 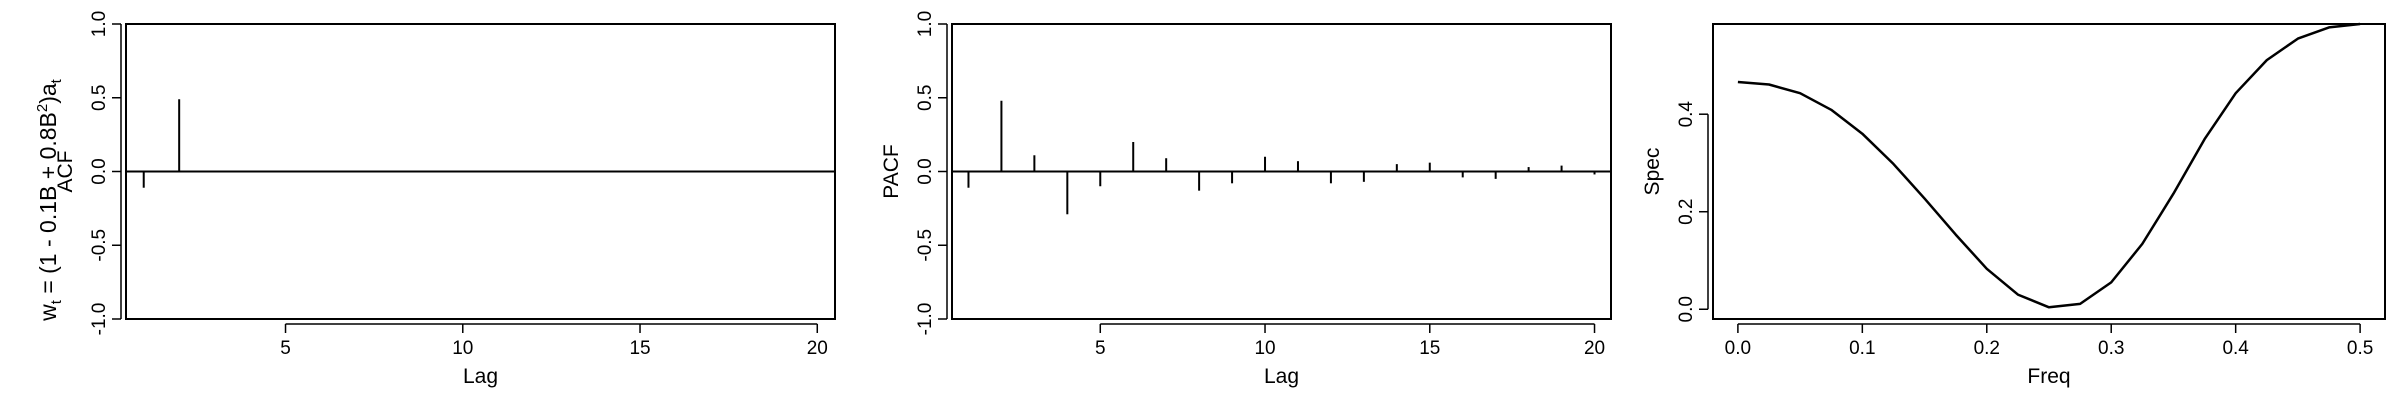 What do you see at coordinates (48, 206) in the screenshot?
I see `side-title-middle: = (1 - 0.1B + 0.8B` at bounding box center [48, 206].